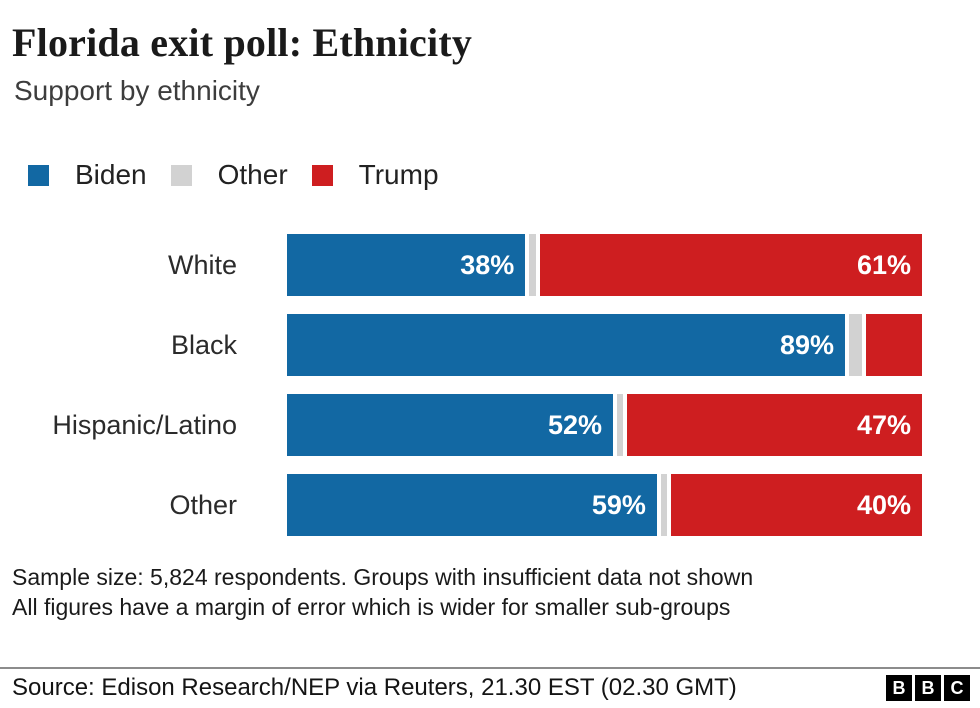  Describe the element at coordinates (730, 265) in the screenshot. I see `bar-segment-trump: 61%` at that location.